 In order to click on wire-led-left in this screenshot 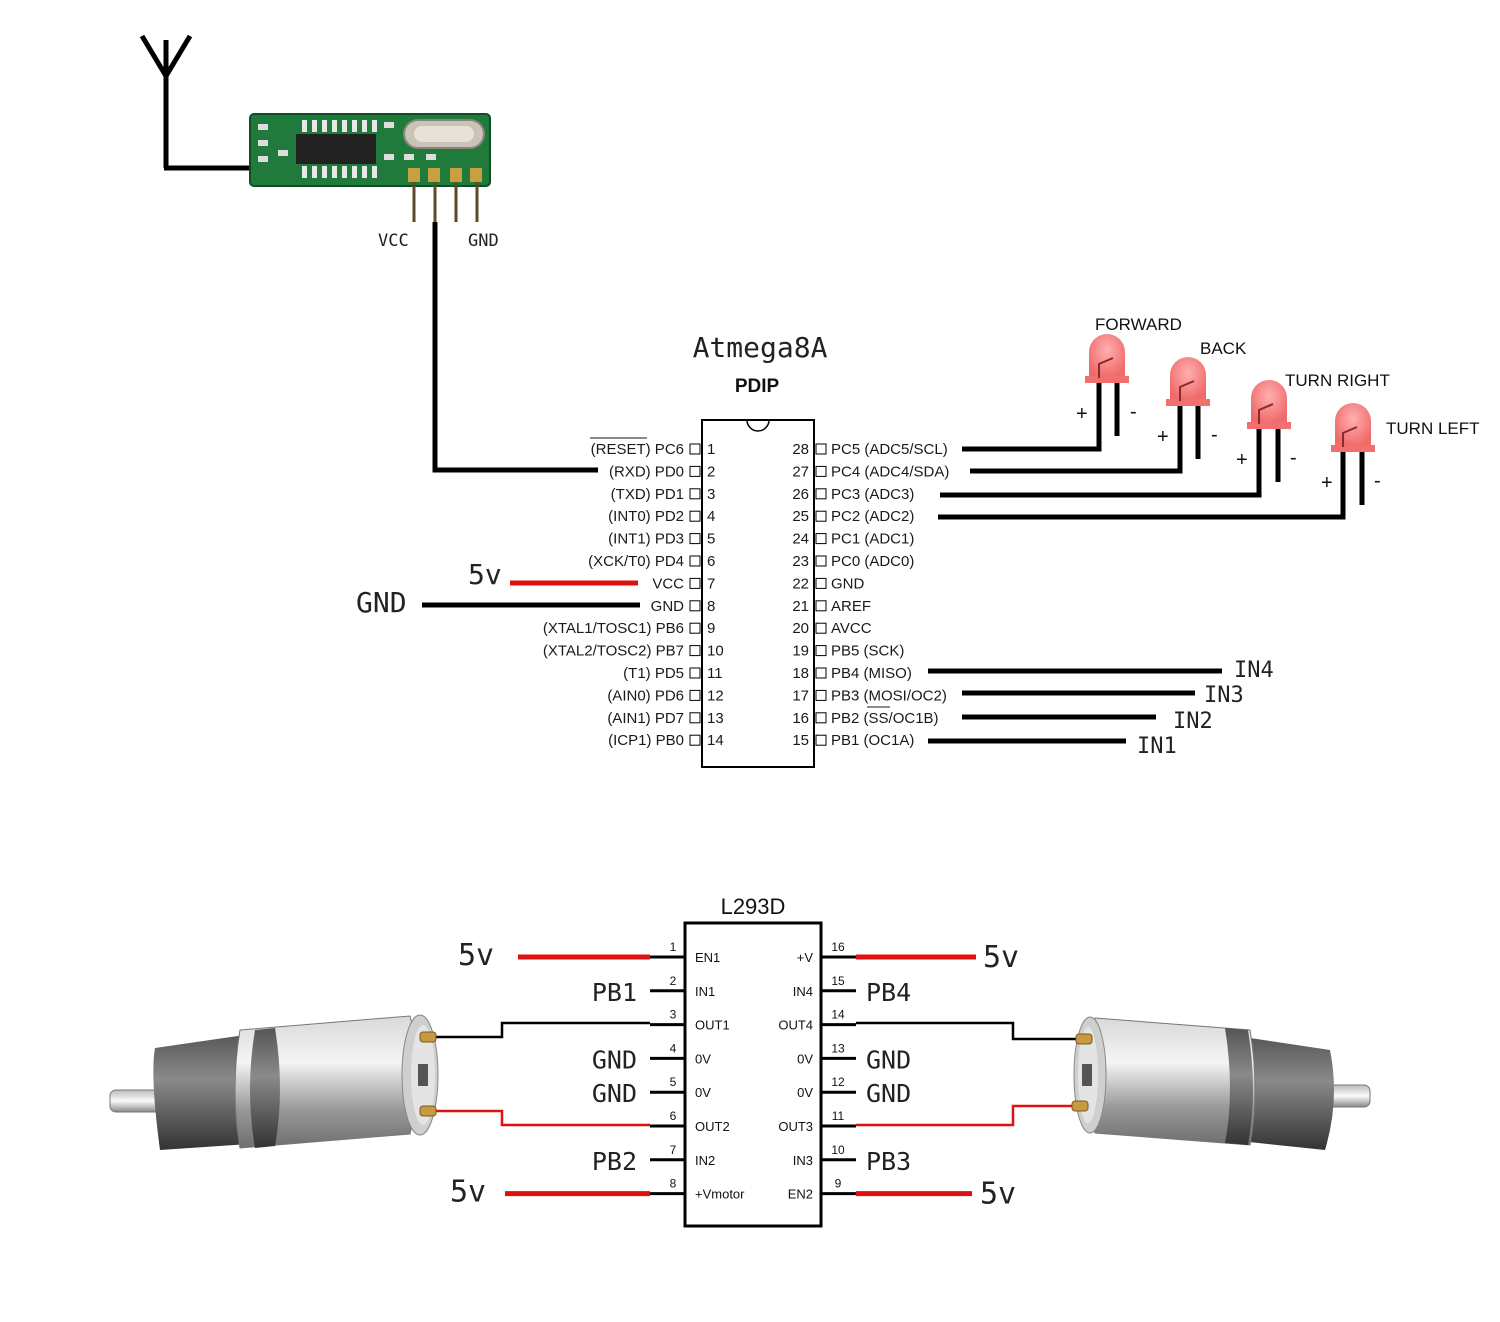, I will do `click(1142, 485)`.